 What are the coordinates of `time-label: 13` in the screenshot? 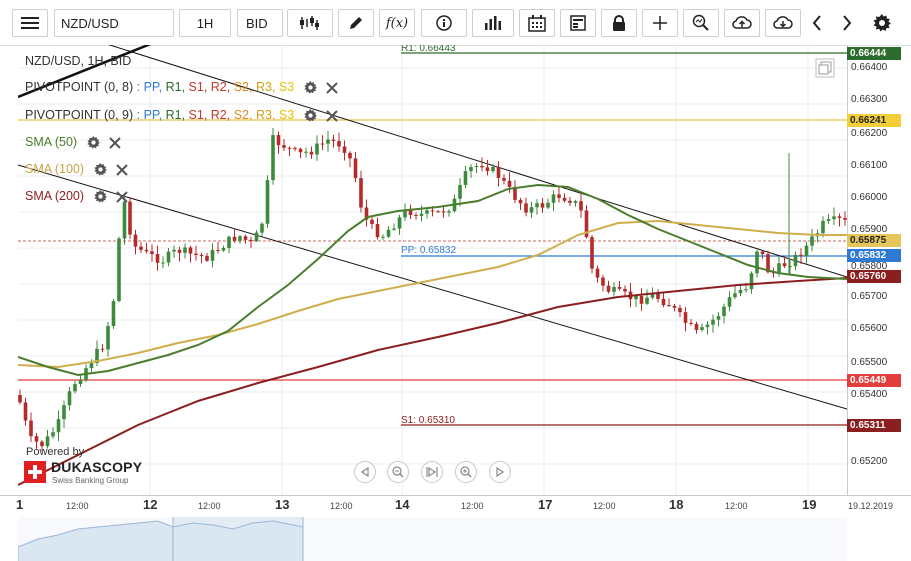 It's located at (282, 504).